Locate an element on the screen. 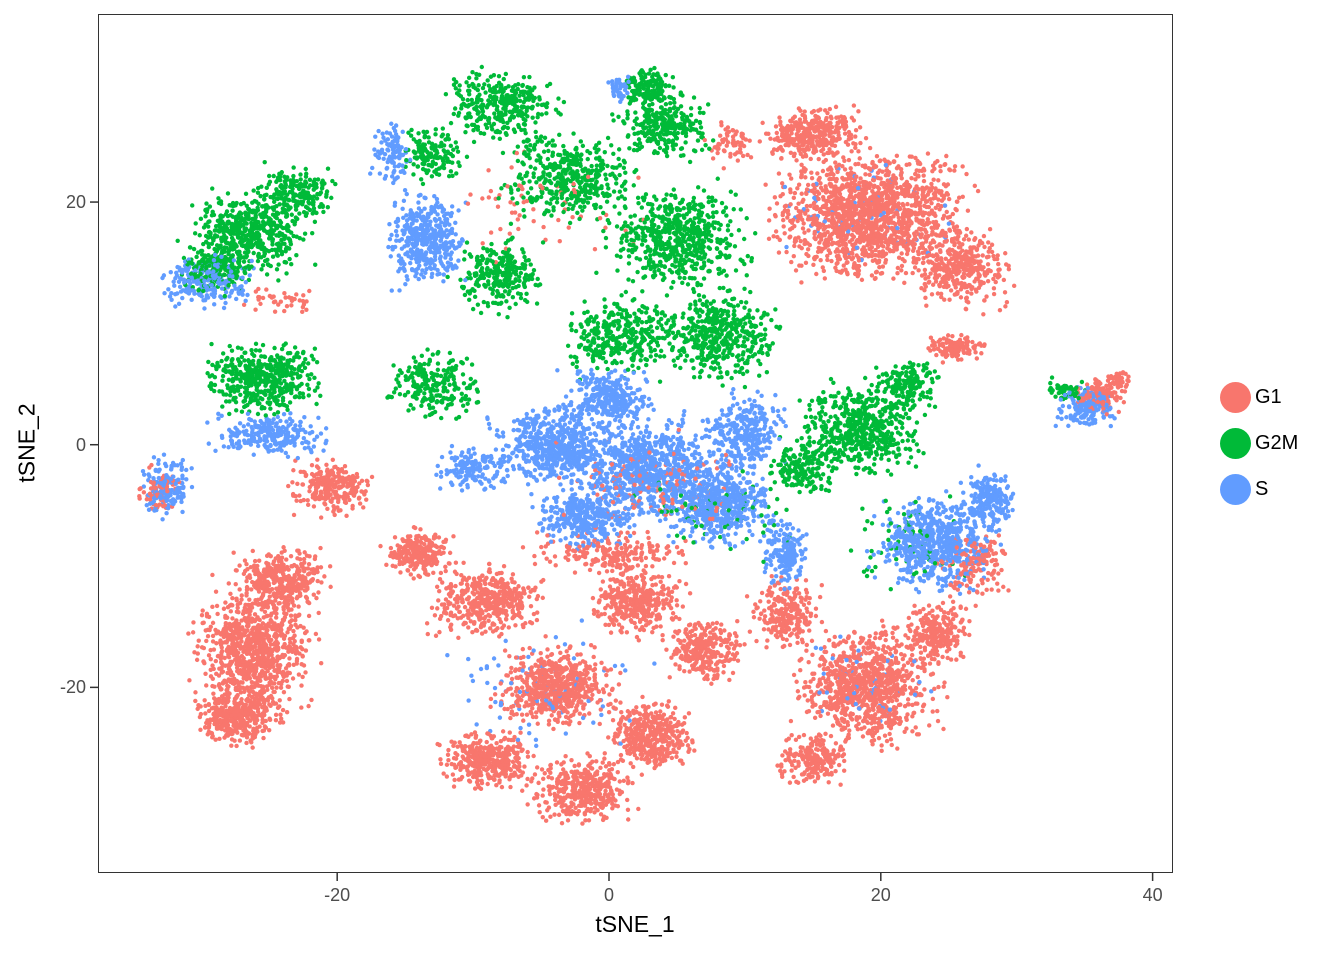  y-tick-label: 20 is located at coordinates (75, 202).